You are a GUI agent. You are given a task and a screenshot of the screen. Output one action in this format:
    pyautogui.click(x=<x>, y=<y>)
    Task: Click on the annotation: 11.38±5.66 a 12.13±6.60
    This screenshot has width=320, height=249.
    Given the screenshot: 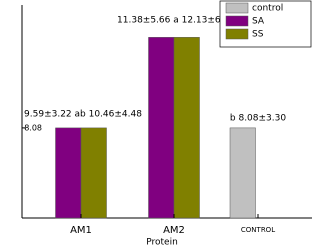 What is the action you would take?
    pyautogui.click(x=176, y=21)
    